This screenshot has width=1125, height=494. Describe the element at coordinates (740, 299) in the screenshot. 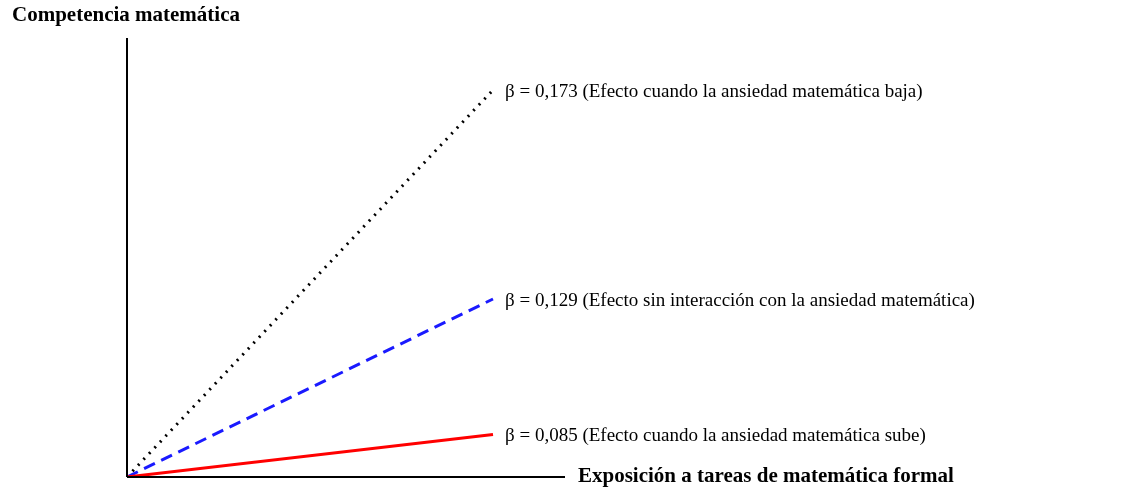

I see `series-label: β = 0,129 (Efecto sin interacción con la ansiedad matemática)` at that location.